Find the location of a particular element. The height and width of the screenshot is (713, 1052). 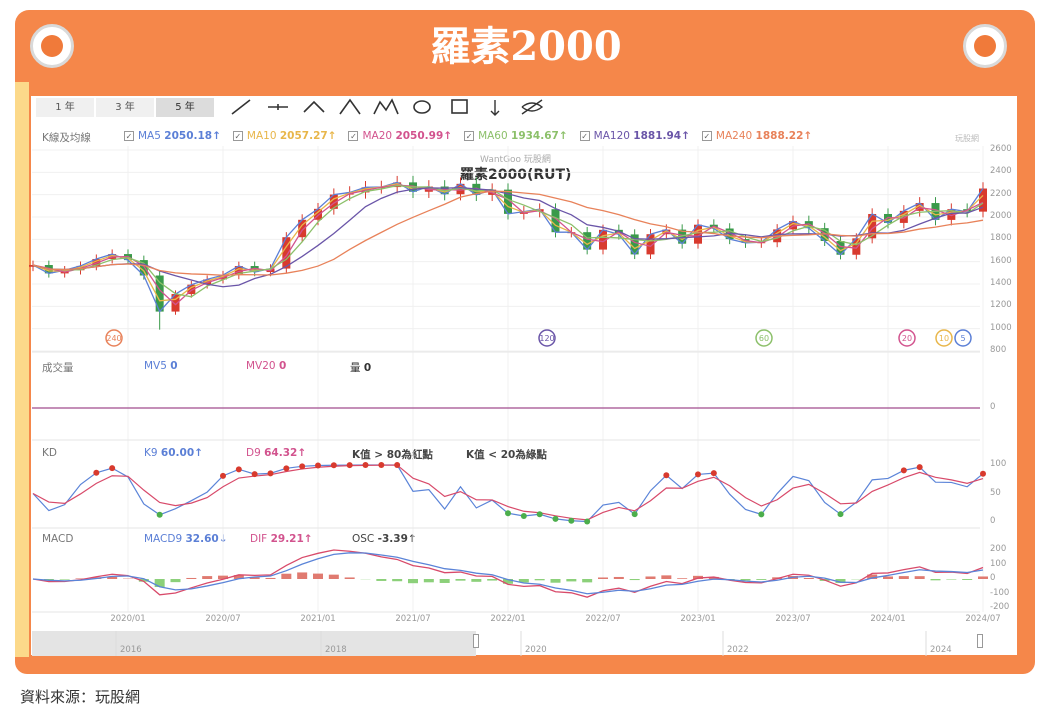

navigator-year: 2018 is located at coordinates (336, 650).